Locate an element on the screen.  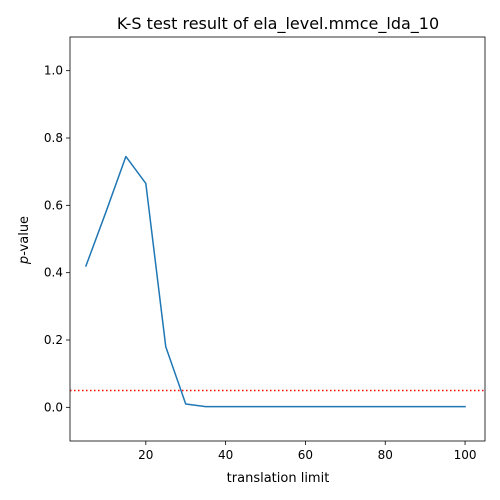
y-tick-label: 0.0 is located at coordinates (53, 407).